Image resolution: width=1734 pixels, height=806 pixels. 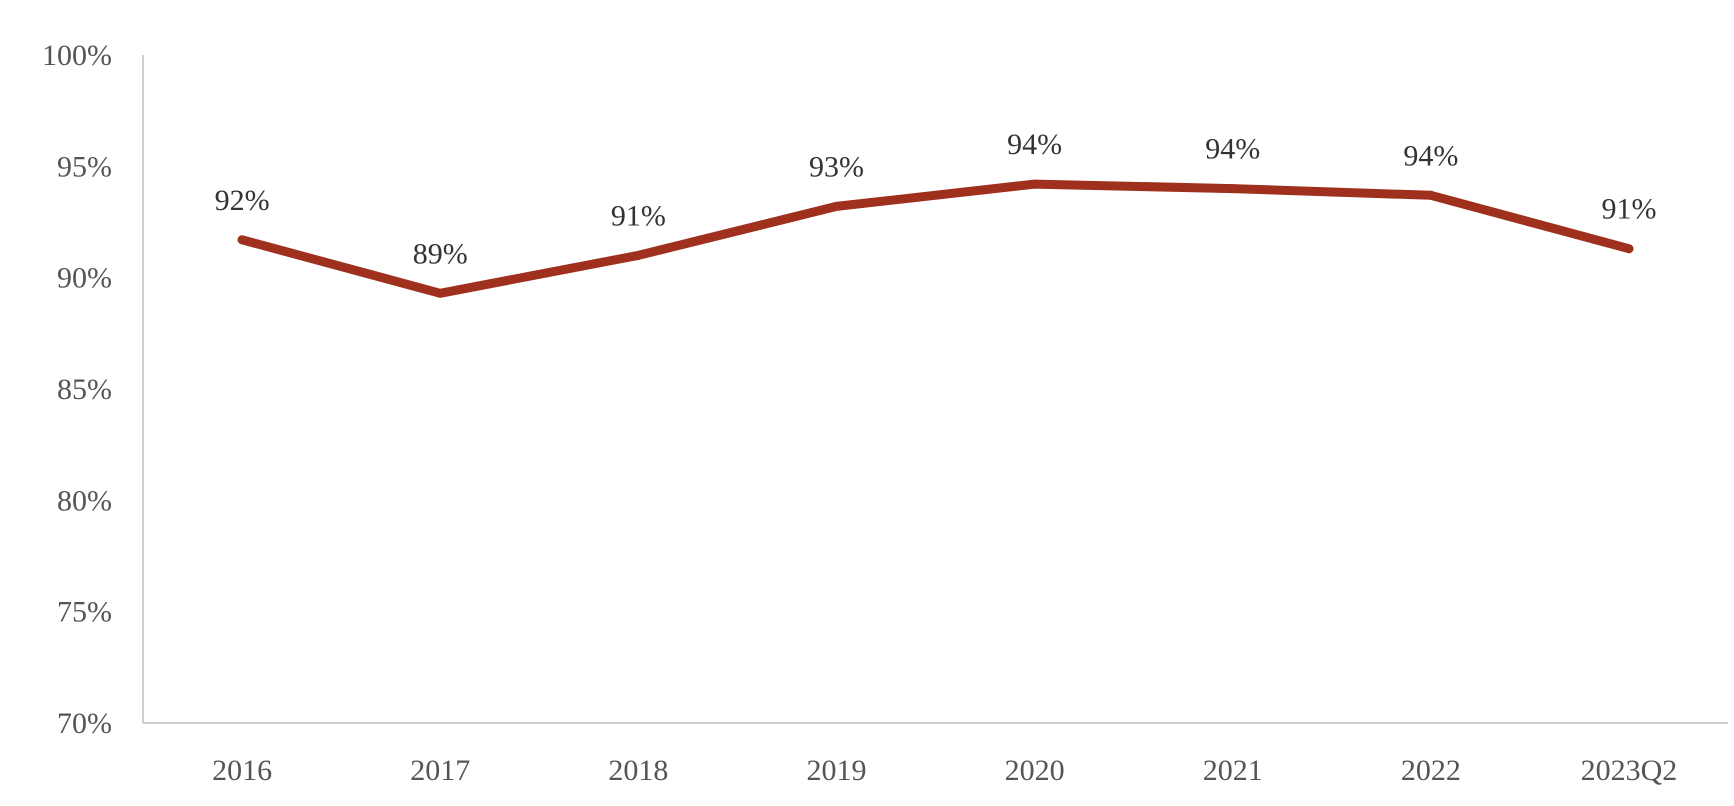 What do you see at coordinates (440, 253) in the screenshot?
I see `data-label: 89%` at bounding box center [440, 253].